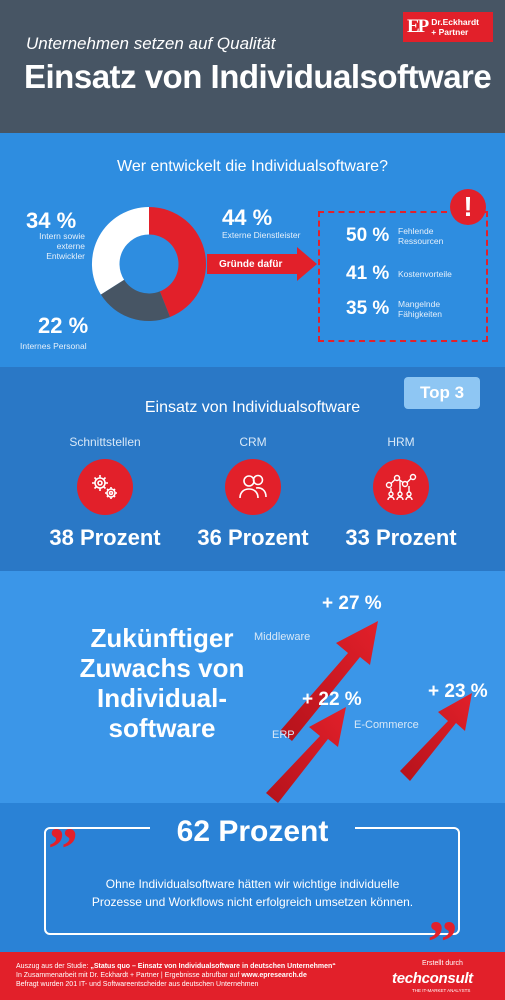  I want to click on reason-item: 50 % Fehlende Ressourcen, so click(394, 236).